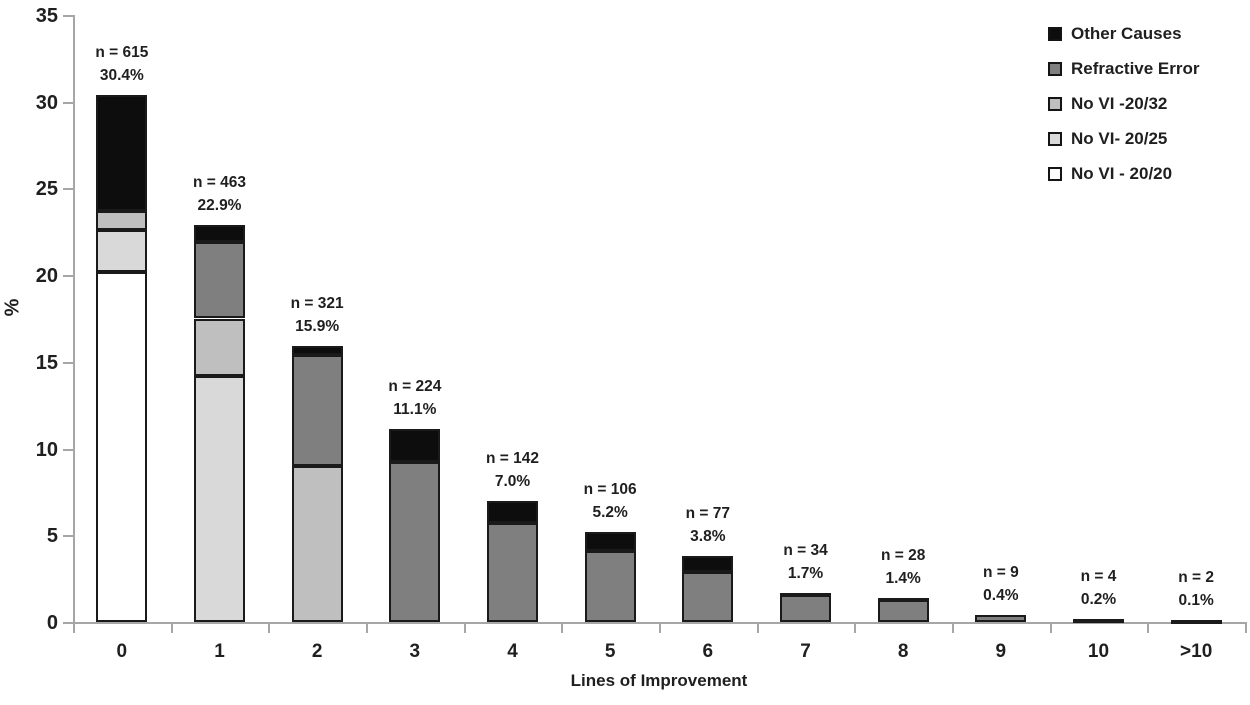 This screenshot has width=1250, height=705. I want to click on x-axis-category-label: 10, so click(1098, 651).